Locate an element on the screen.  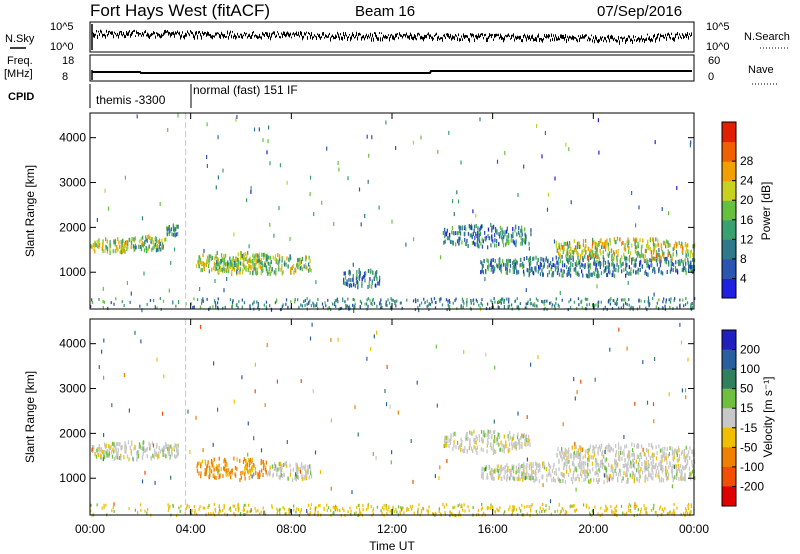
velocity-colorbar-tick-label: -15 is located at coordinates (749, 428).